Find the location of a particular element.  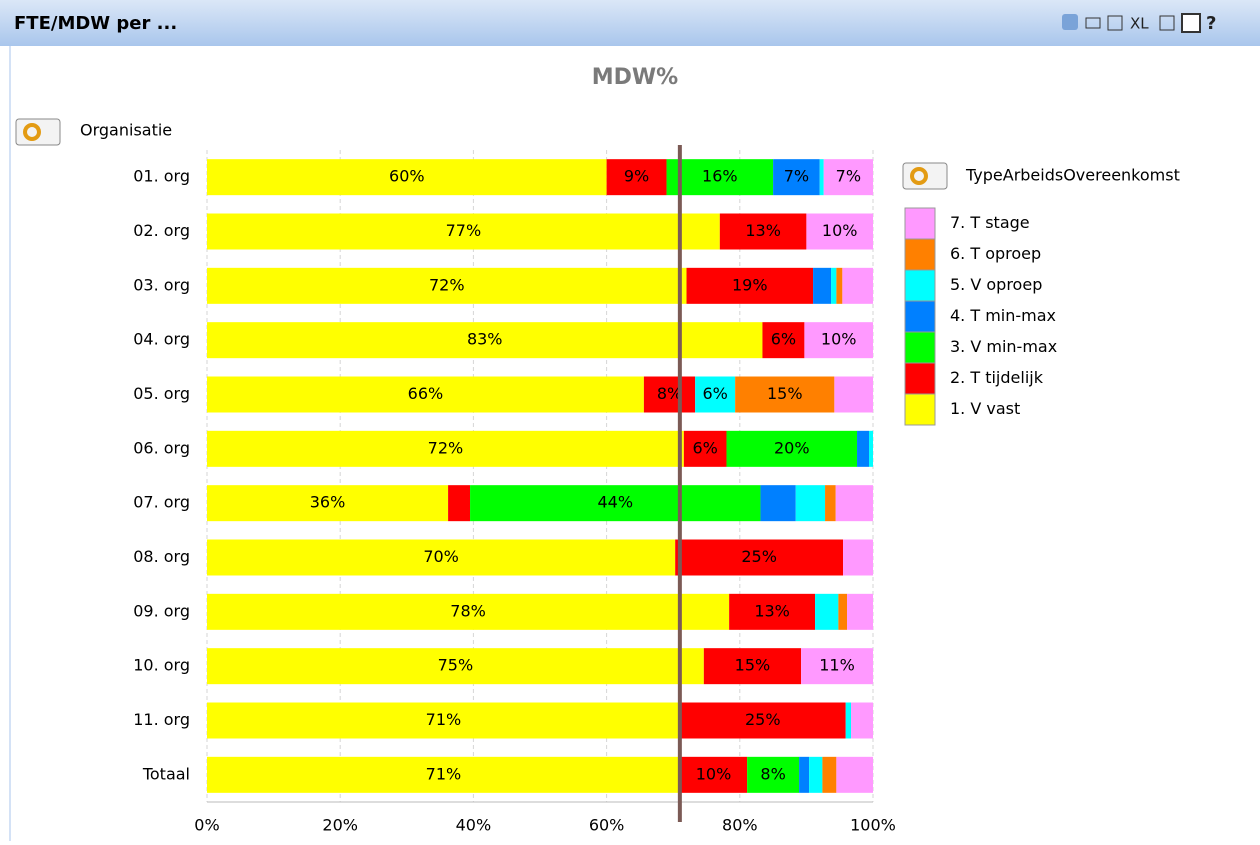

y-tick-label: 04. org is located at coordinates (161, 339).